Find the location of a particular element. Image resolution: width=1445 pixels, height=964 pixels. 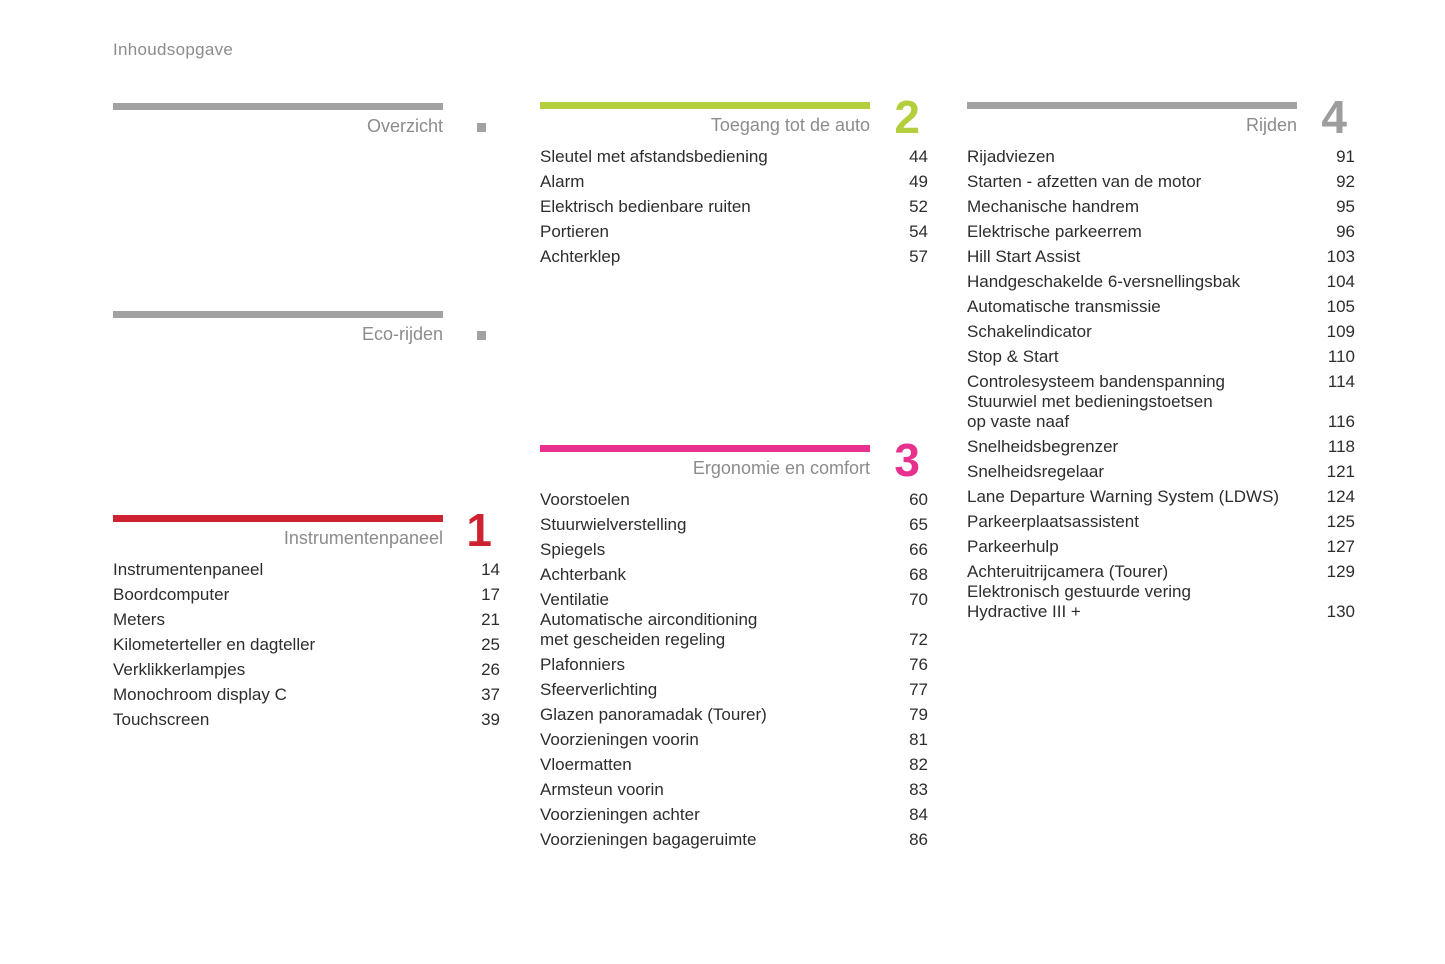

toc-item-page: 125 is located at coordinates (1340, 521).